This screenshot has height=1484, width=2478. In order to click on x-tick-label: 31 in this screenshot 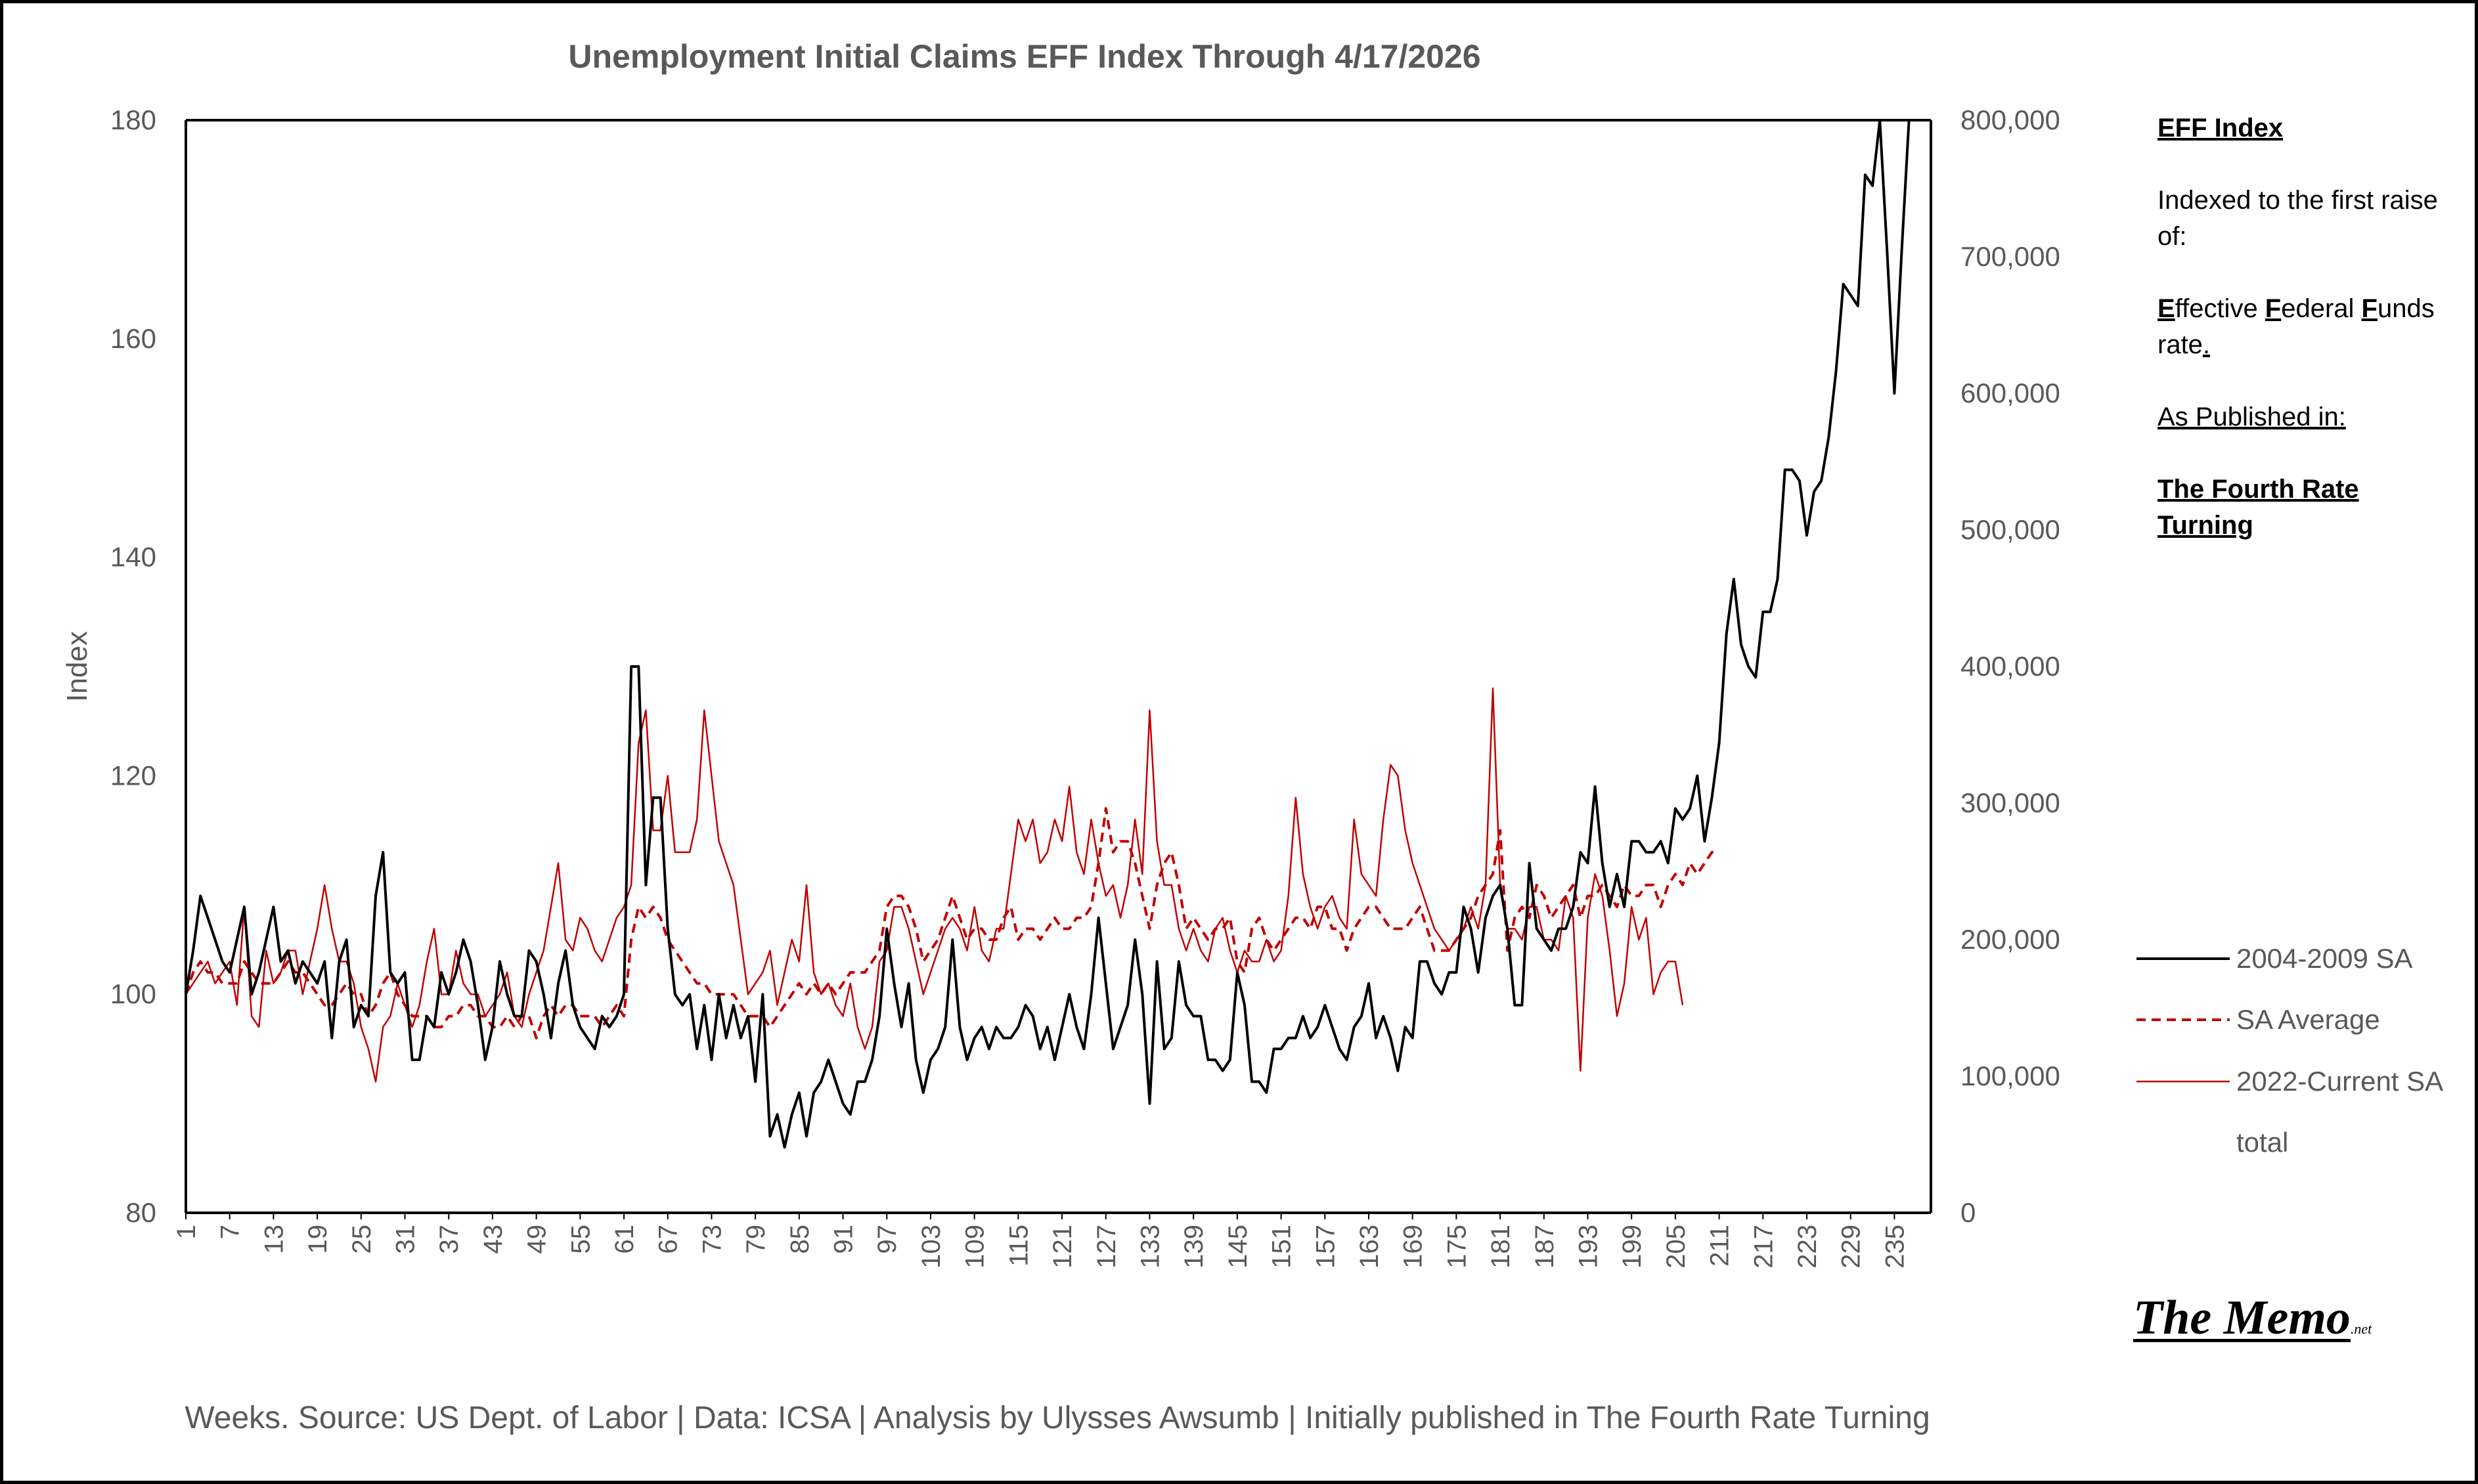, I will do `click(406, 1239)`.